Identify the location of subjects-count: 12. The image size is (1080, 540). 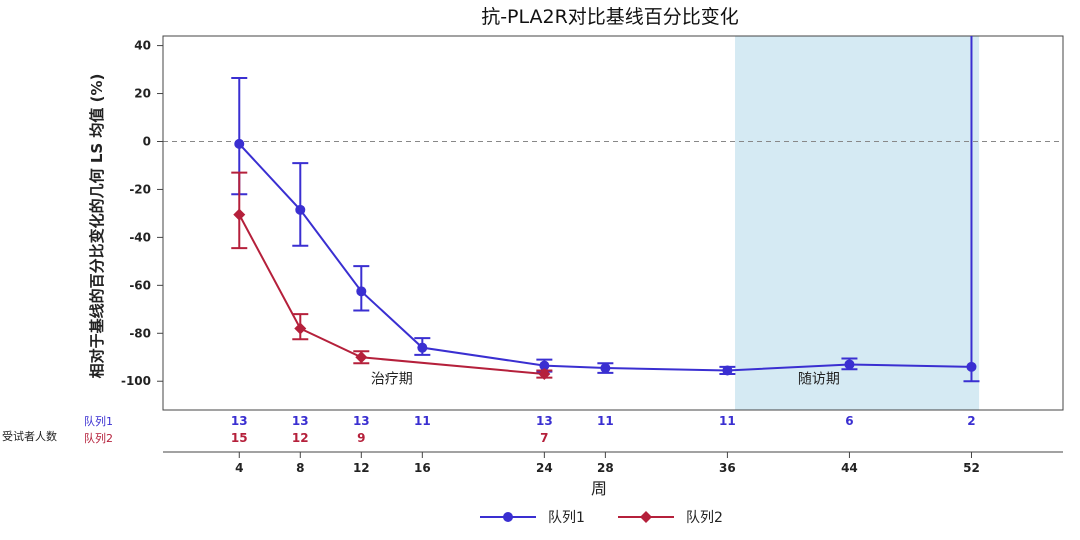
(300, 438).